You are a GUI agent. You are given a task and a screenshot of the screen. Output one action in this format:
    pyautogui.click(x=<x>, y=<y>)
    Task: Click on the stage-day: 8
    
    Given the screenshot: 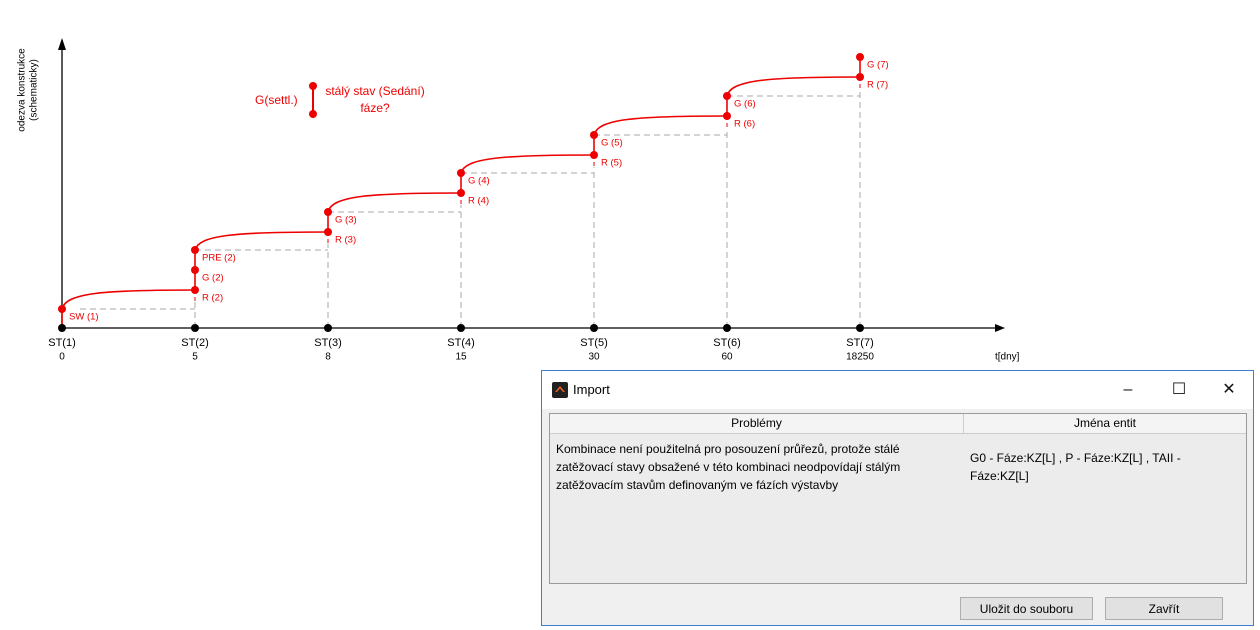 What is the action you would take?
    pyautogui.click(x=328, y=357)
    